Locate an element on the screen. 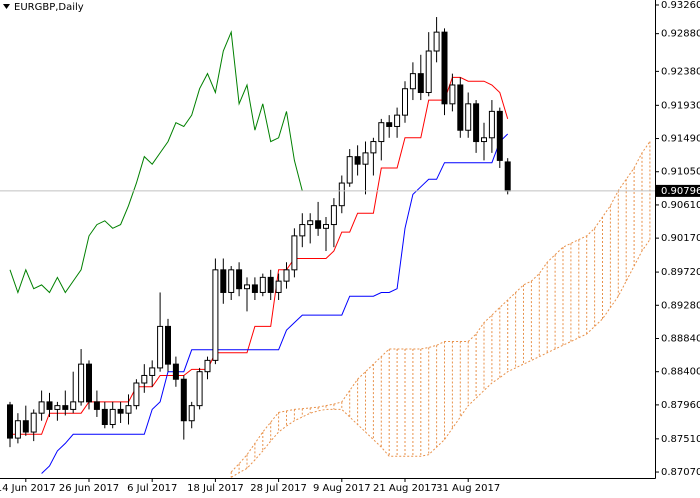 The height and width of the screenshot is (498, 700). x-tick-label: 14 Jun 2017 is located at coordinates (28, 488).